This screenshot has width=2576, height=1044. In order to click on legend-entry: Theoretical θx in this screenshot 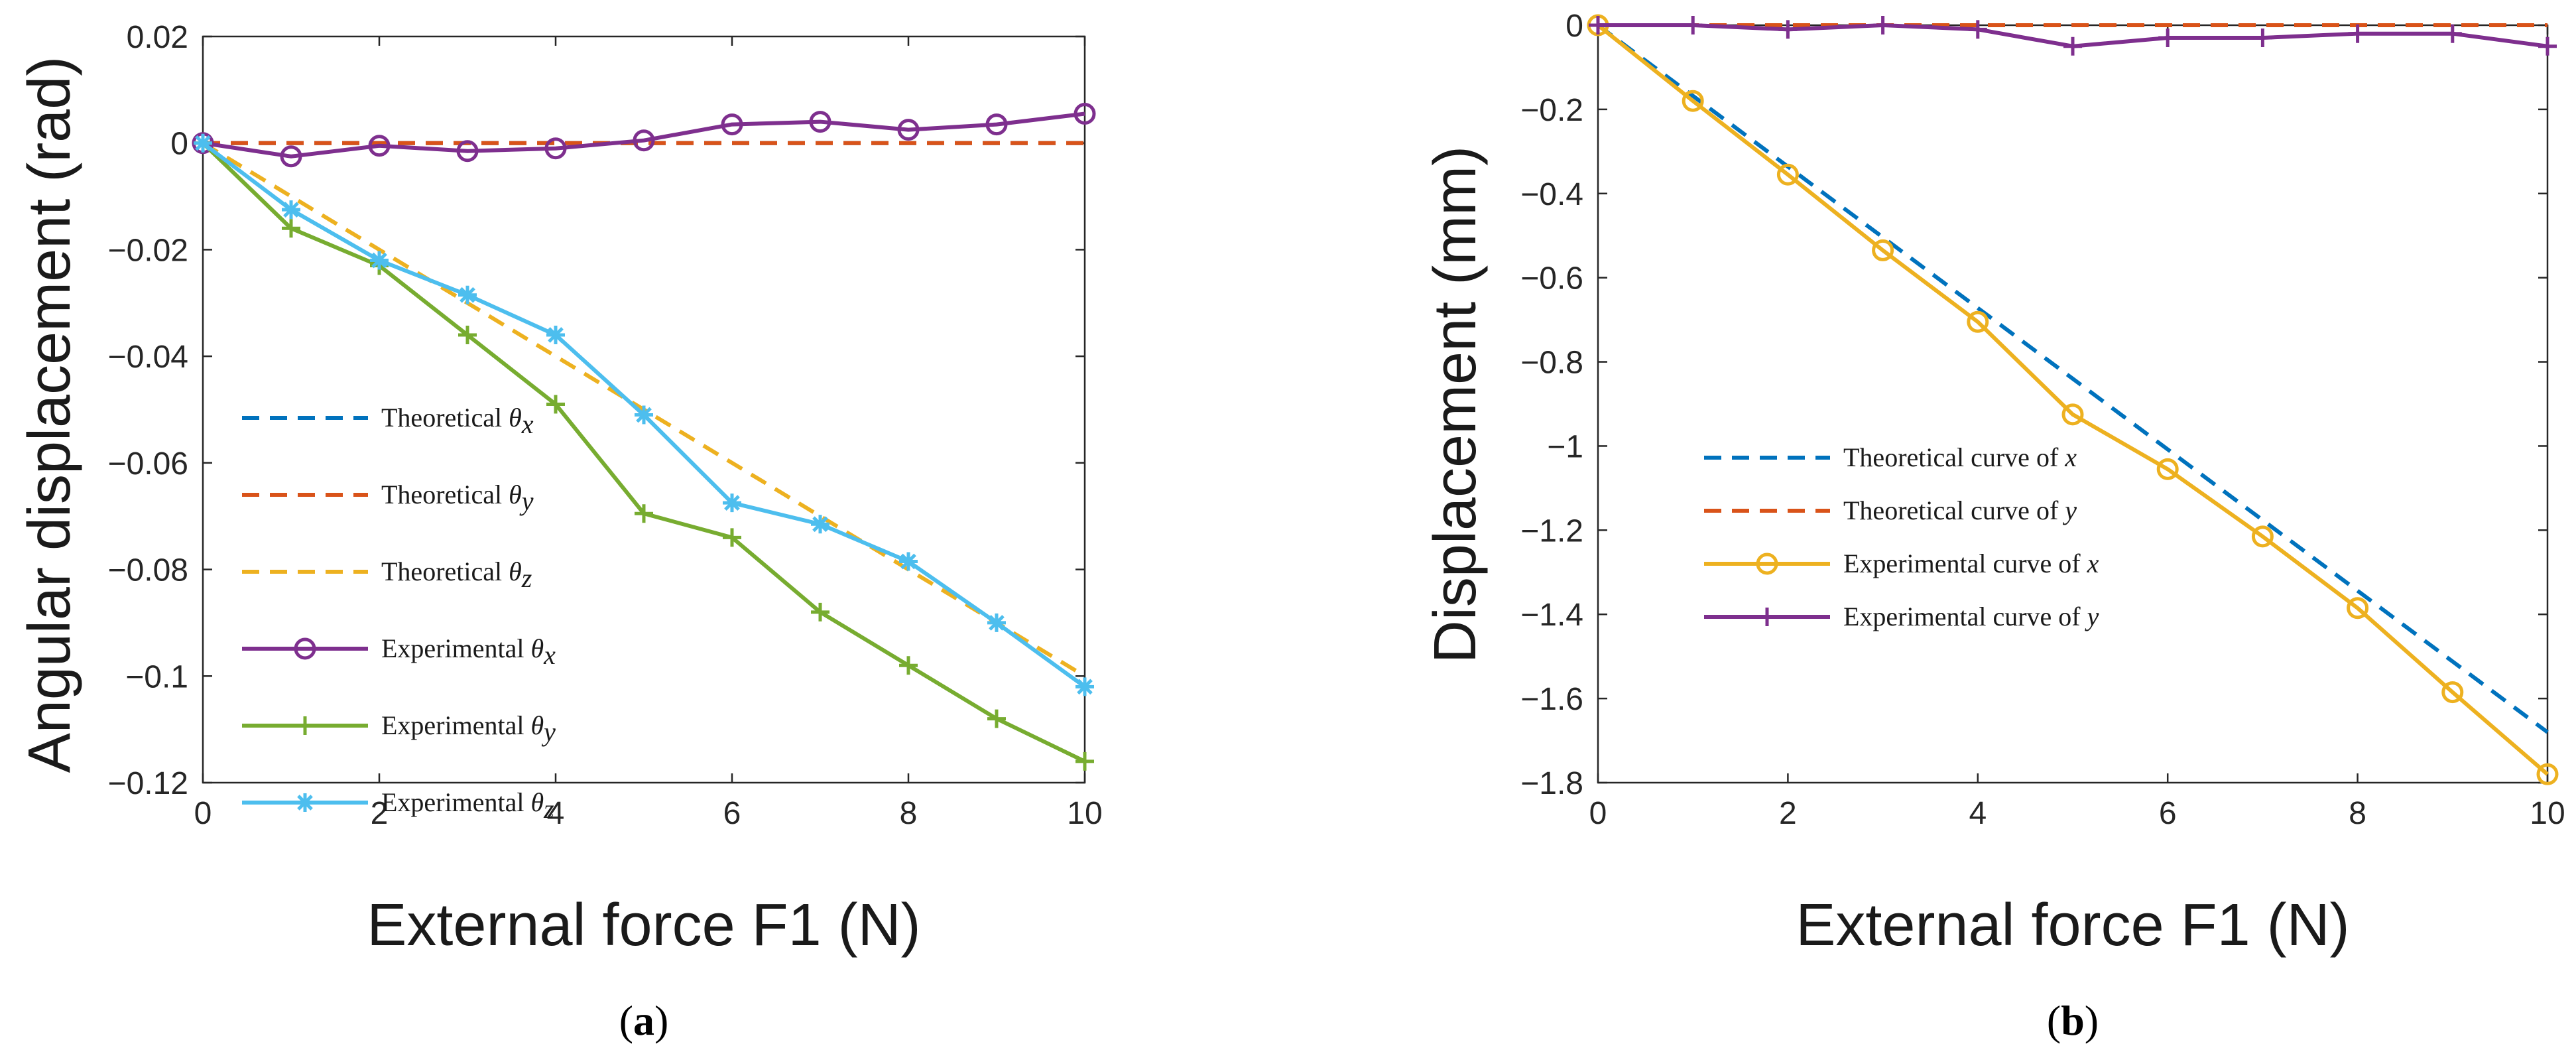, I will do `click(388, 421)`.